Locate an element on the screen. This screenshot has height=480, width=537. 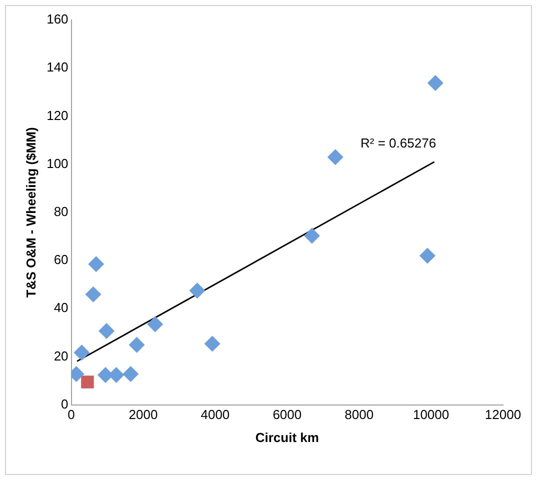
y-tick-label: 20 is located at coordinates (61, 356).